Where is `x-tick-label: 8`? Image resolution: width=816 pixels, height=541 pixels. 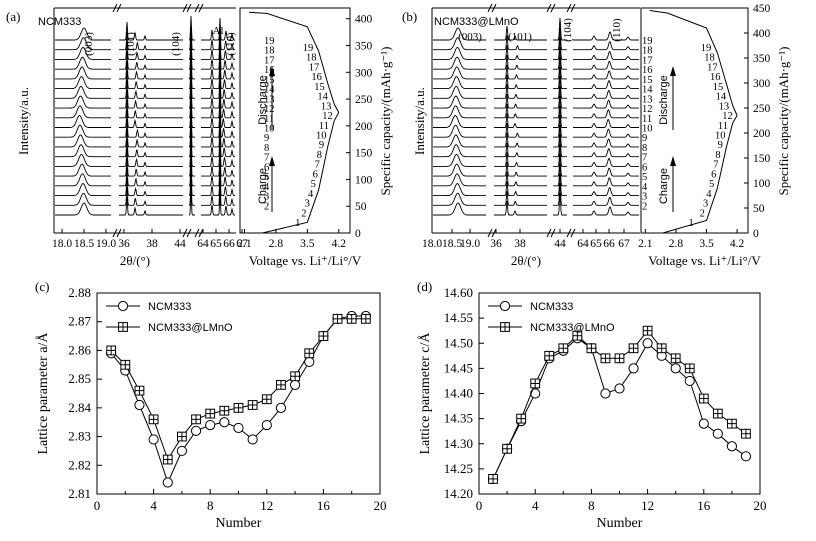
x-tick-label: 8 is located at coordinates (210, 505).